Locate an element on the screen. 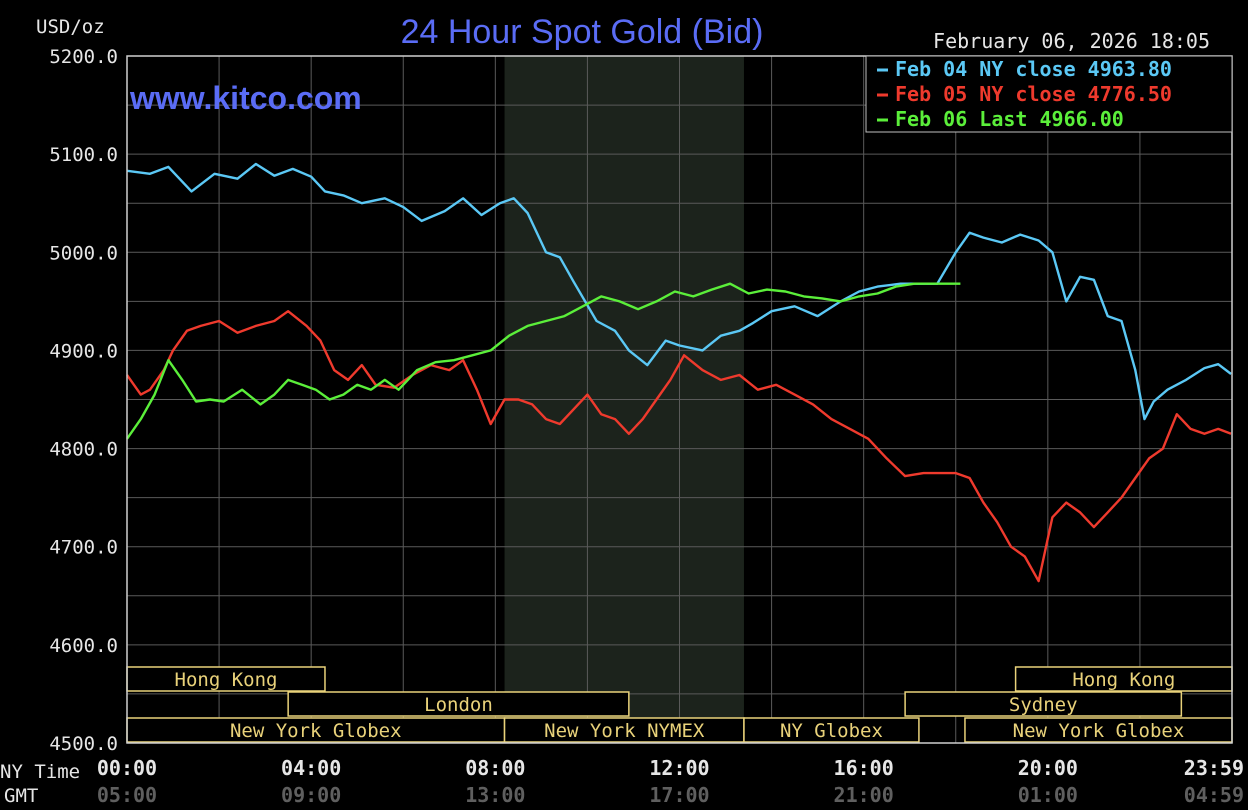  y-tick-label: 5000.0 is located at coordinates (83, 253).